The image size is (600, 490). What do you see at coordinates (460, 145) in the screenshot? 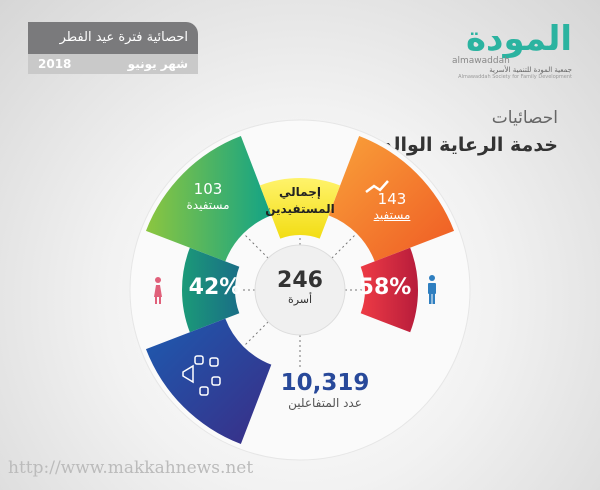
I see `section-title: خدمة الرعاية الوالدية` at bounding box center [460, 145].